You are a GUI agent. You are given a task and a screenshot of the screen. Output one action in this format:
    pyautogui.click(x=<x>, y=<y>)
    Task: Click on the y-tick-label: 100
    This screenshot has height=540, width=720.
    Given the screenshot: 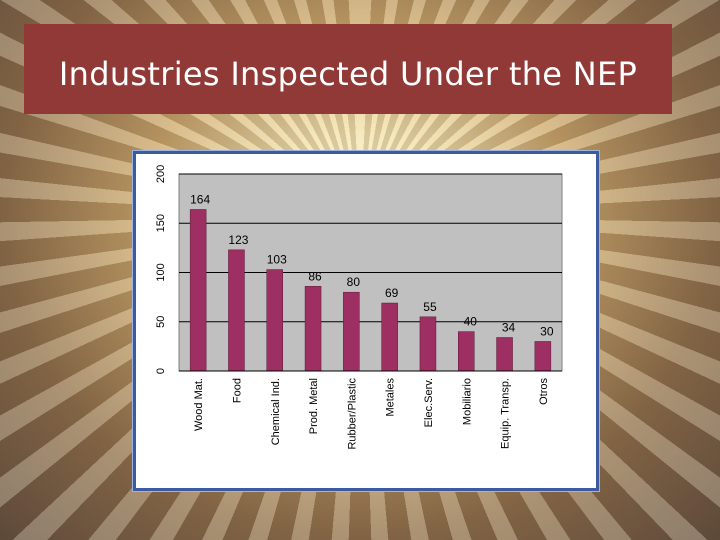 What is the action you would take?
    pyautogui.click(x=161, y=272)
    